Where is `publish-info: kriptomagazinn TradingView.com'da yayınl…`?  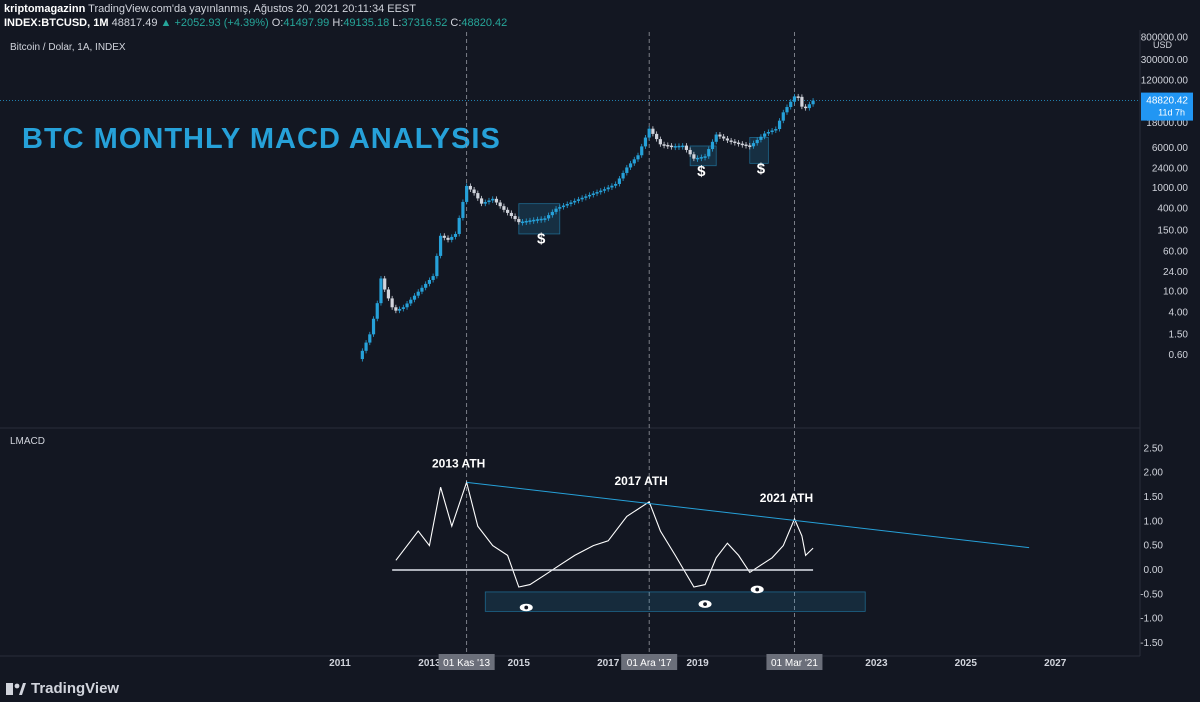
publish-info: kriptomagazinn TradingView.com'da yayınl… is located at coordinates (210, 9).